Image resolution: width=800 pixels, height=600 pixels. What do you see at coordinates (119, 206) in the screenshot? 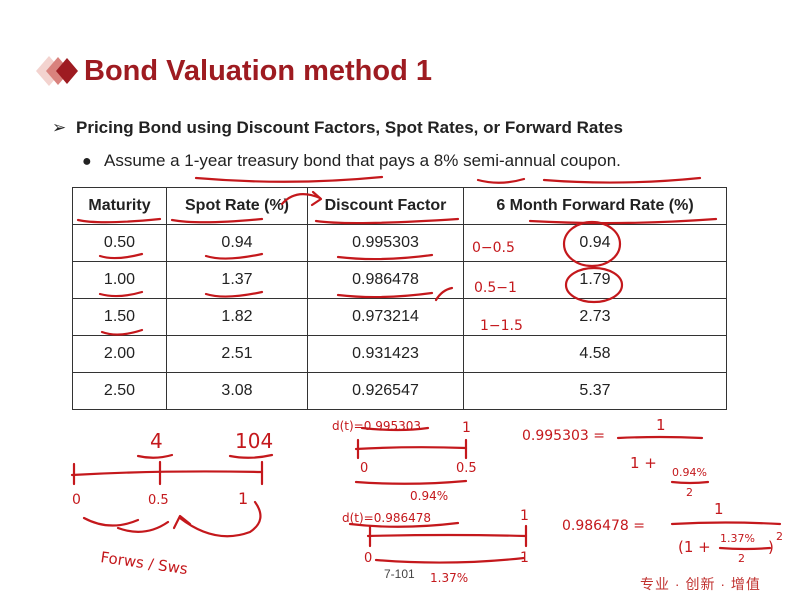
I see `header-maturity: Maturity` at bounding box center [119, 206].